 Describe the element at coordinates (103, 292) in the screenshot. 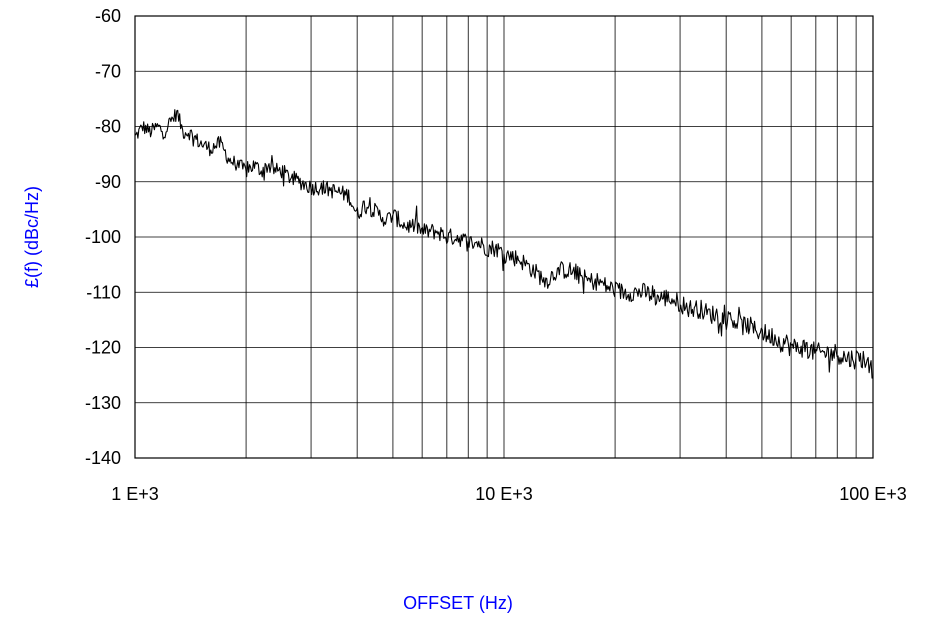

I see `y-tick-label: -110` at that location.